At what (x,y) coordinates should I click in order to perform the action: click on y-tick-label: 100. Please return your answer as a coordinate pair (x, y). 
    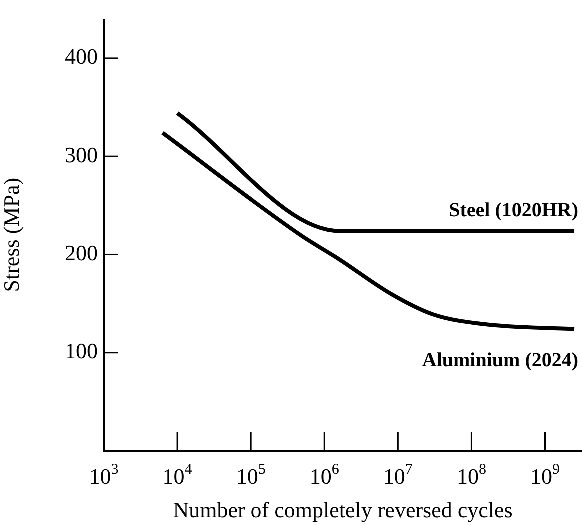
    Looking at the image, I should click on (81, 351).